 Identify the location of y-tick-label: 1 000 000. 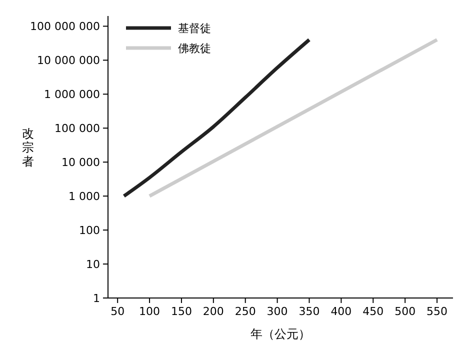
(72, 95).